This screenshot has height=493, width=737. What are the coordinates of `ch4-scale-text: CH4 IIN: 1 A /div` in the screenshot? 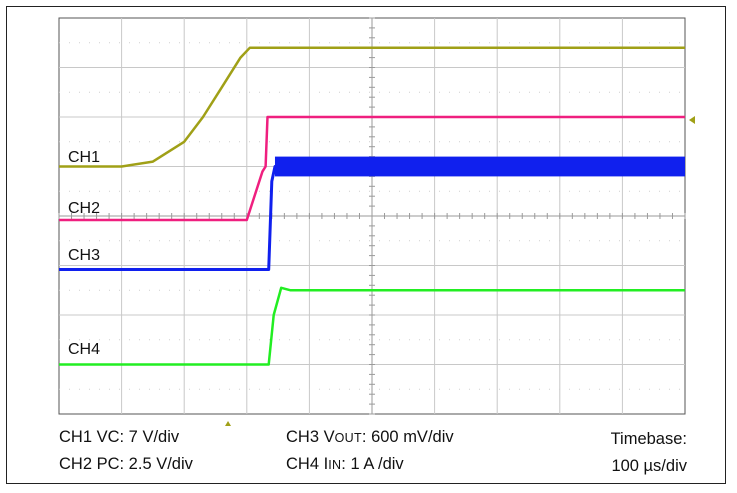 It's located at (345, 464).